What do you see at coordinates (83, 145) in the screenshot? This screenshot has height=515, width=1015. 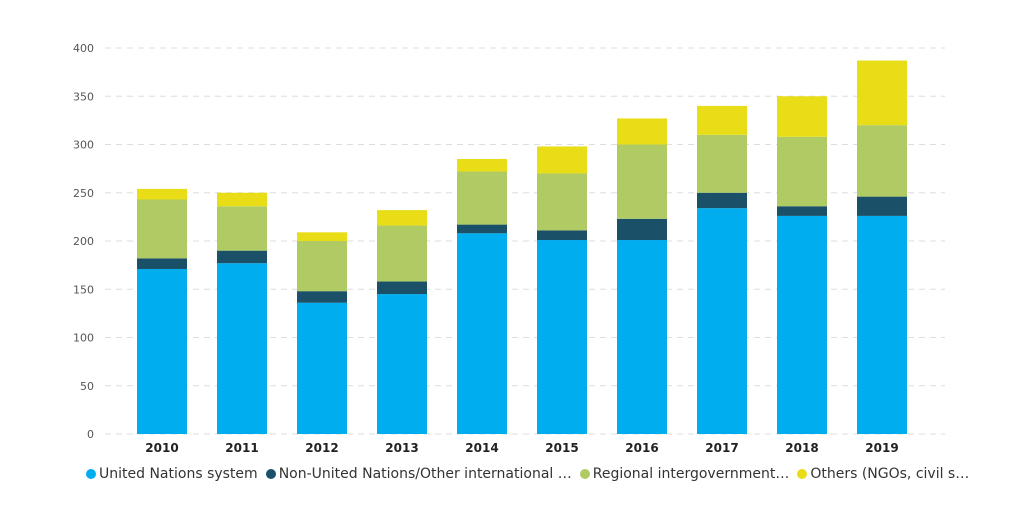 I see `y-tick-label: 300` at bounding box center [83, 145].